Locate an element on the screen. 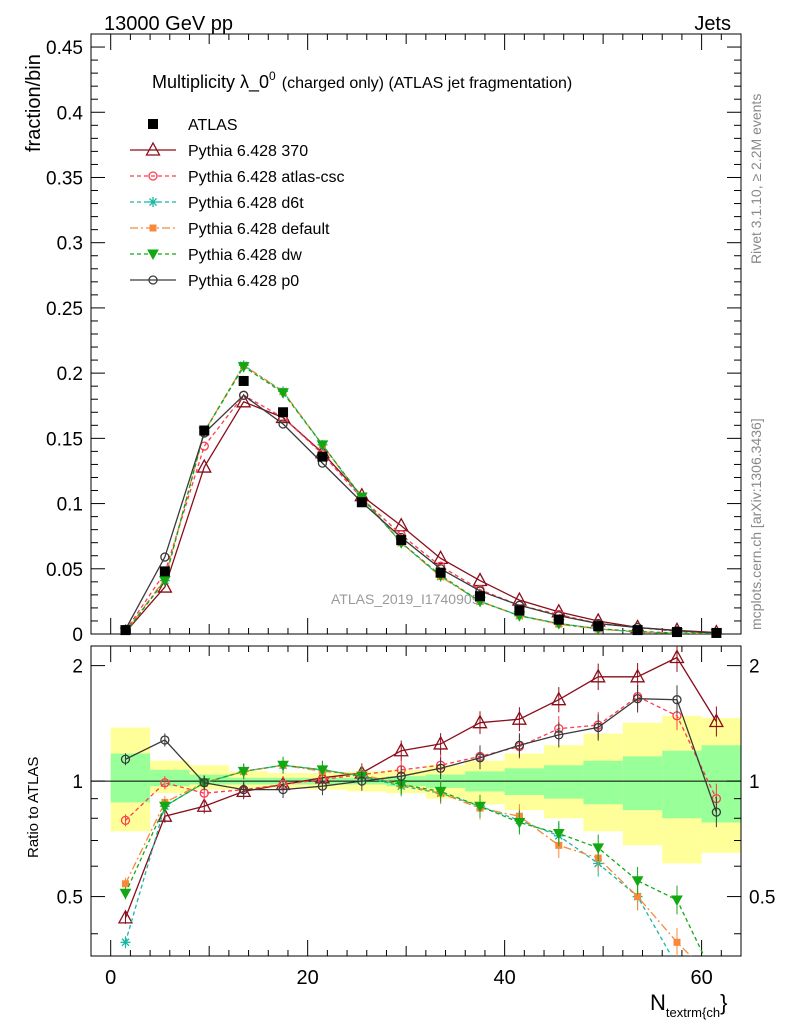  y-tick-label: 0.45 is located at coordinates (64, 48).